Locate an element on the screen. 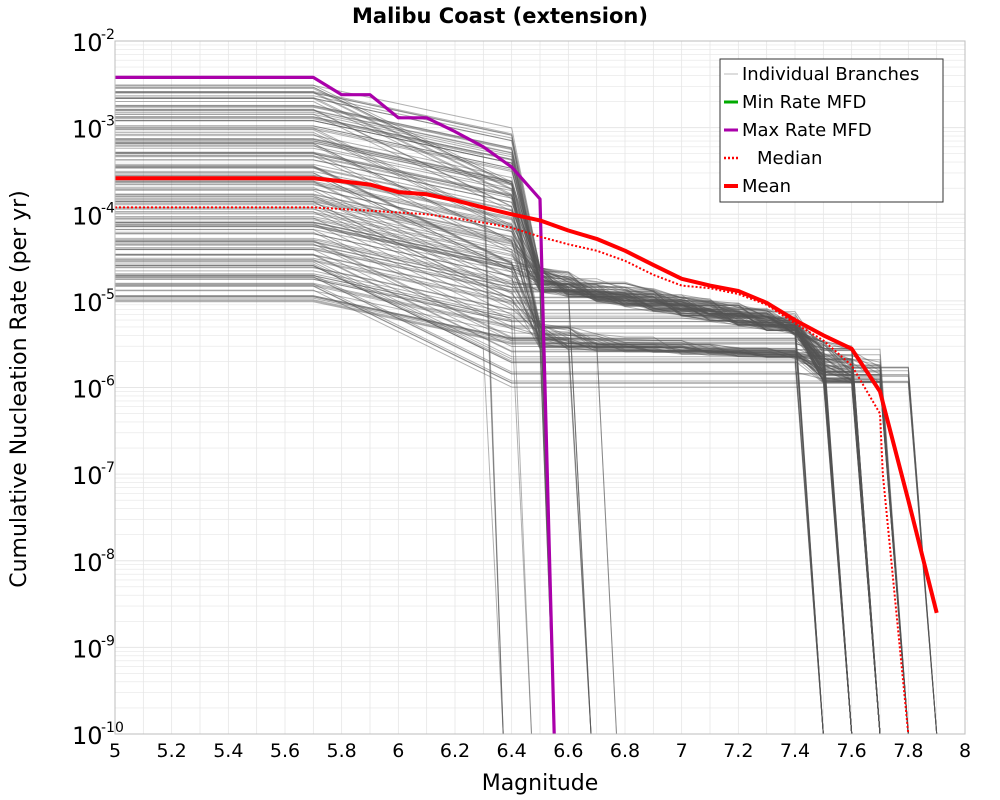 The image size is (1000, 800). y-tick-label: 10-9 is located at coordinates (93, 648).